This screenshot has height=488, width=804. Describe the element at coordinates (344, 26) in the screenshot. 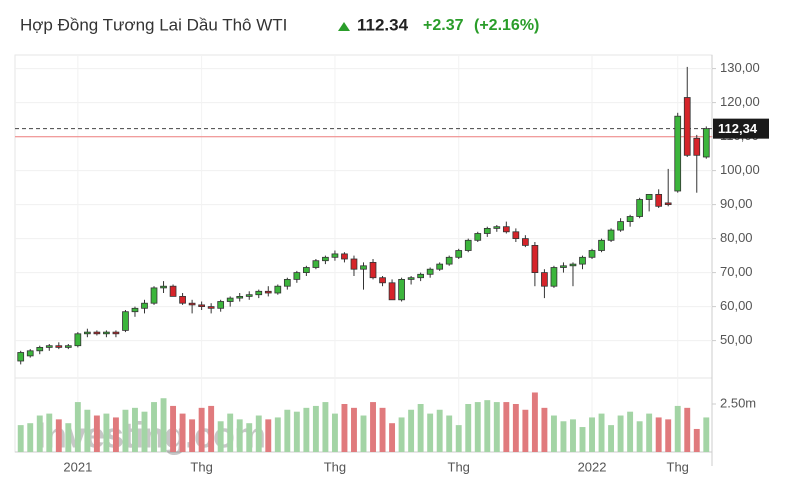

I see `up-arrow` at that location.